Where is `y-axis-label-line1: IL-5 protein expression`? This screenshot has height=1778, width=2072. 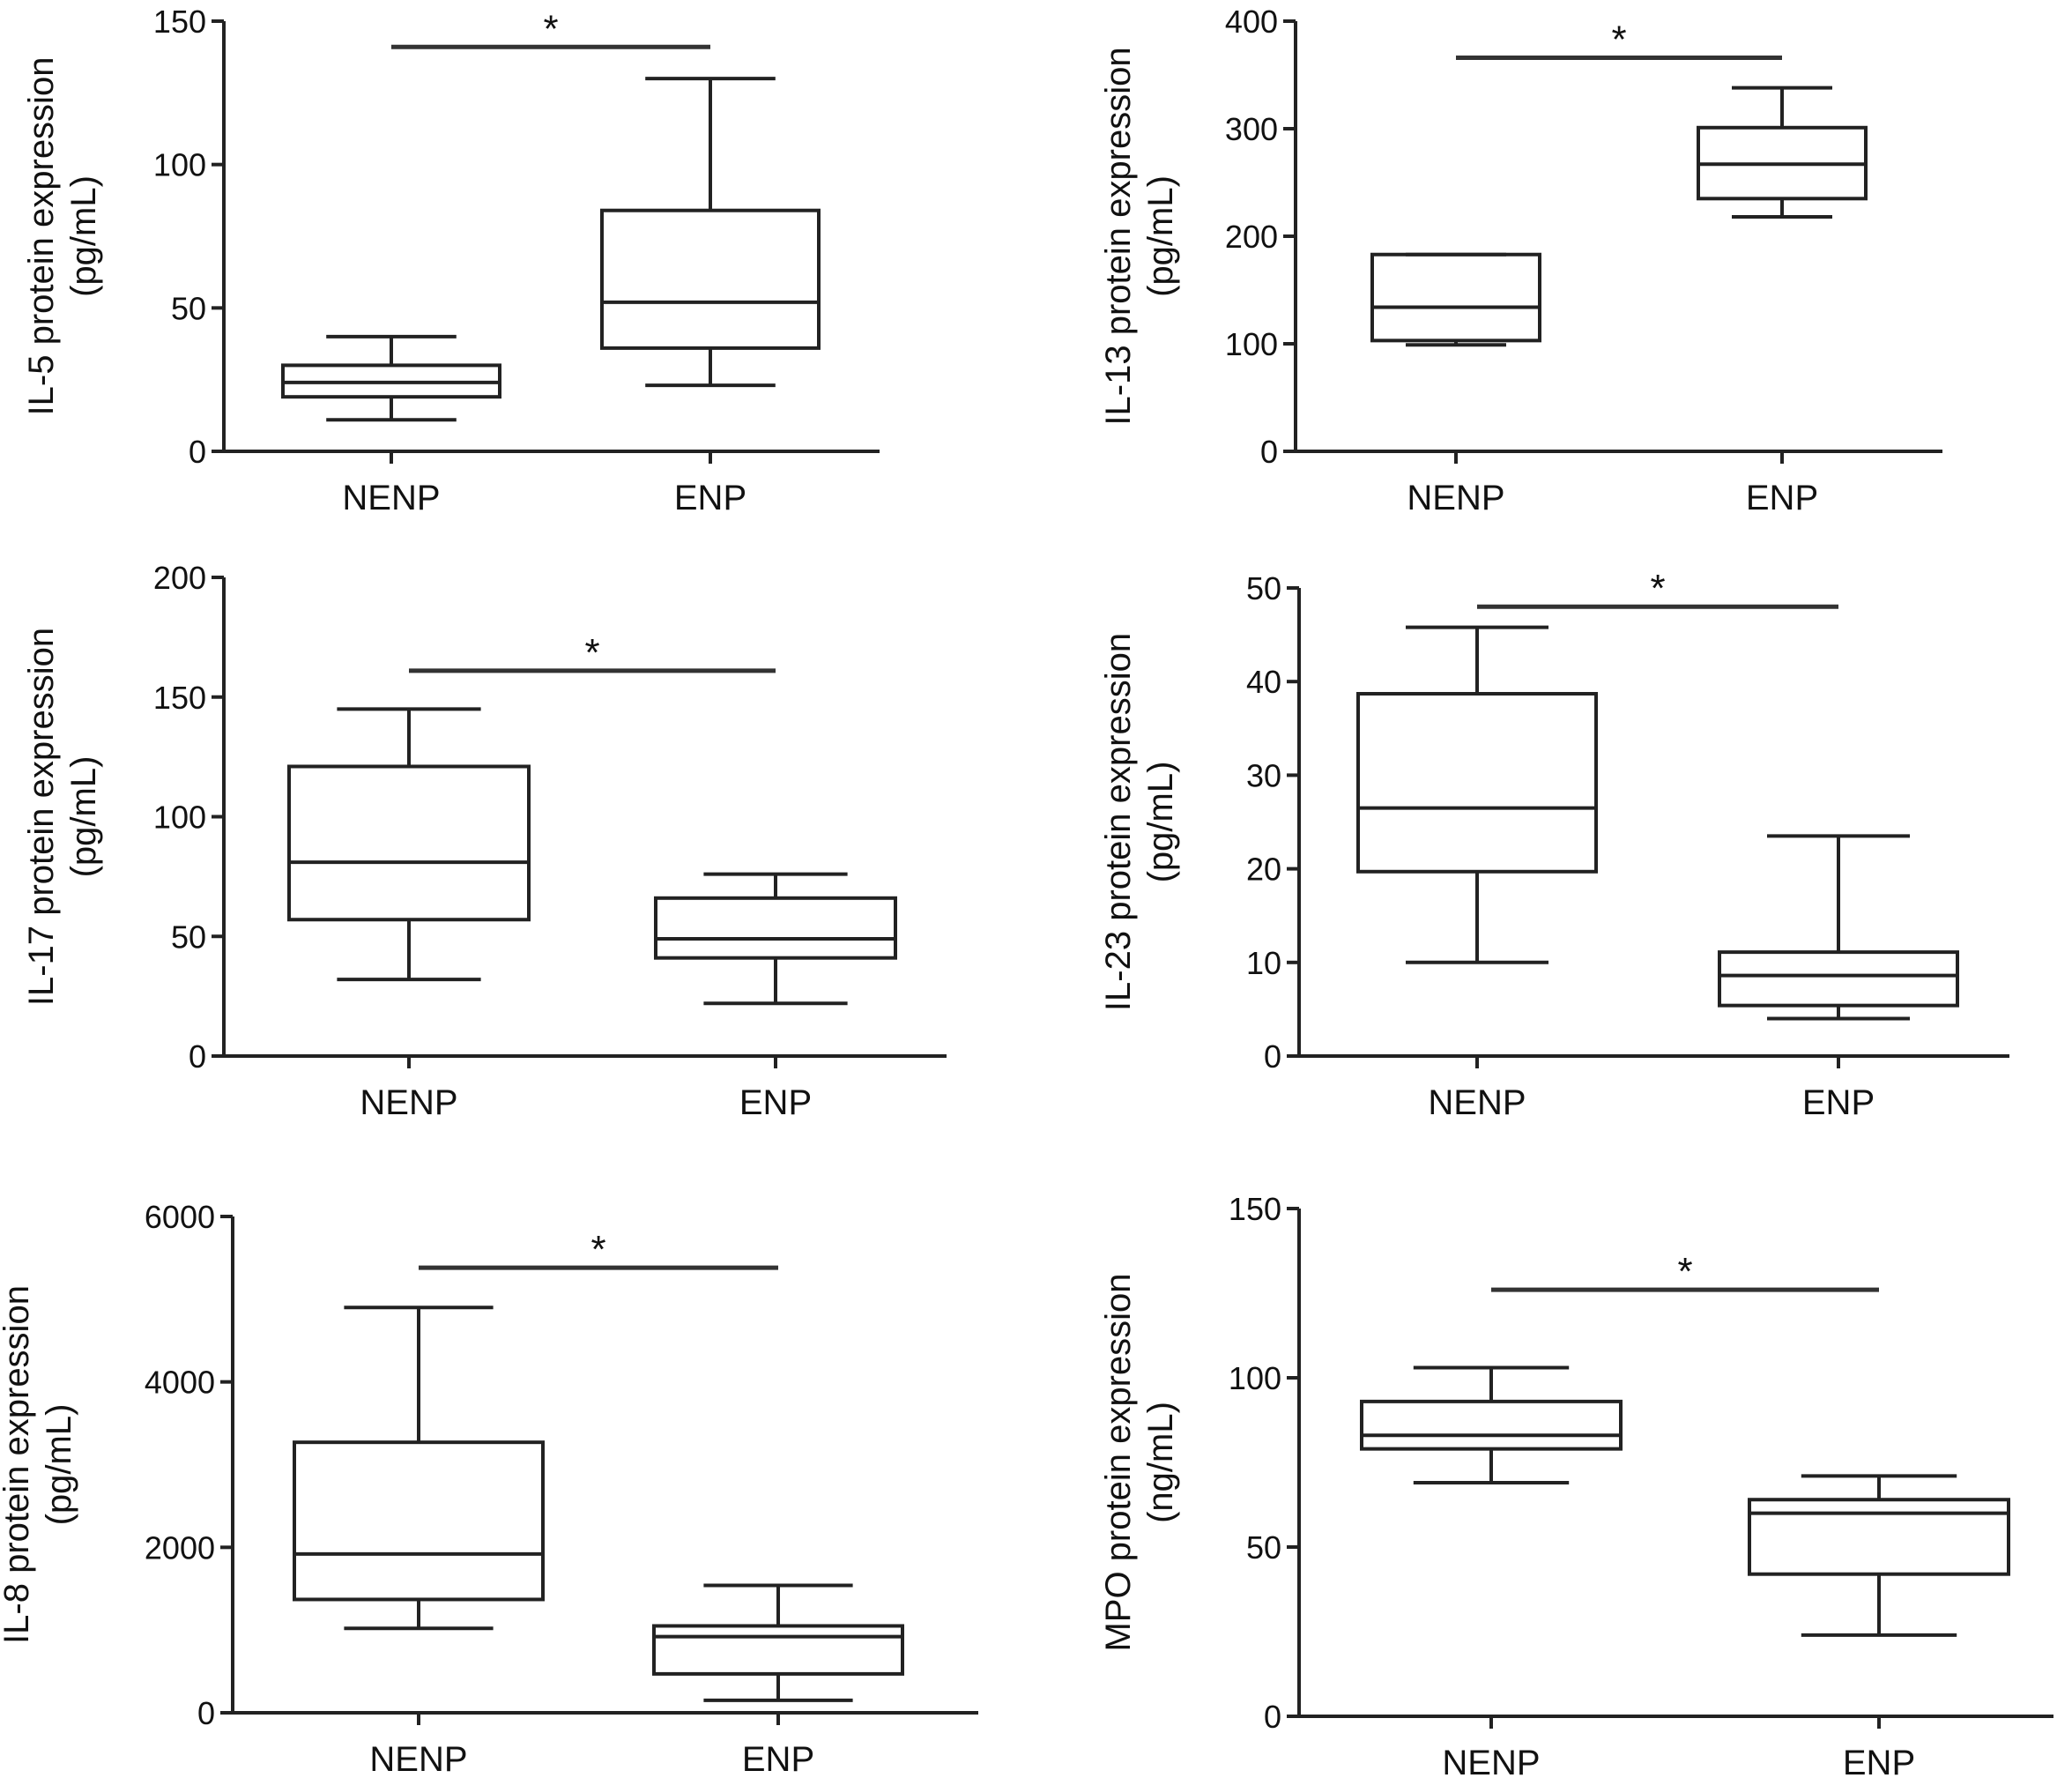 y-axis-label-line1: IL-5 protein expression is located at coordinates (41, 236).